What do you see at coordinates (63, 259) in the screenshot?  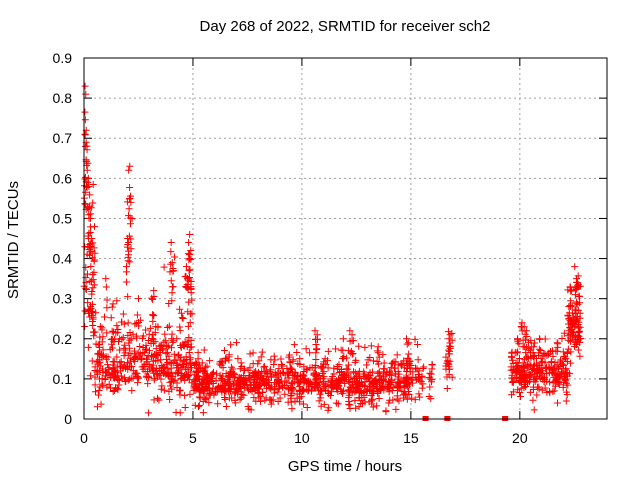 I see `y-tick-label: 0.4` at bounding box center [63, 259].